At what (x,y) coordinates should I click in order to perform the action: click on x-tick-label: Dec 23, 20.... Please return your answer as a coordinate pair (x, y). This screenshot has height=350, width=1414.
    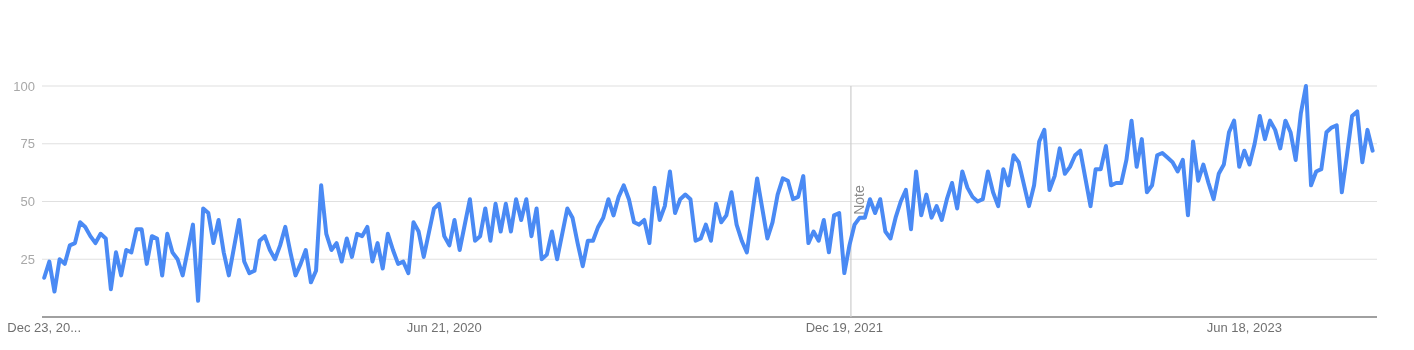
    Looking at the image, I should click on (44, 327).